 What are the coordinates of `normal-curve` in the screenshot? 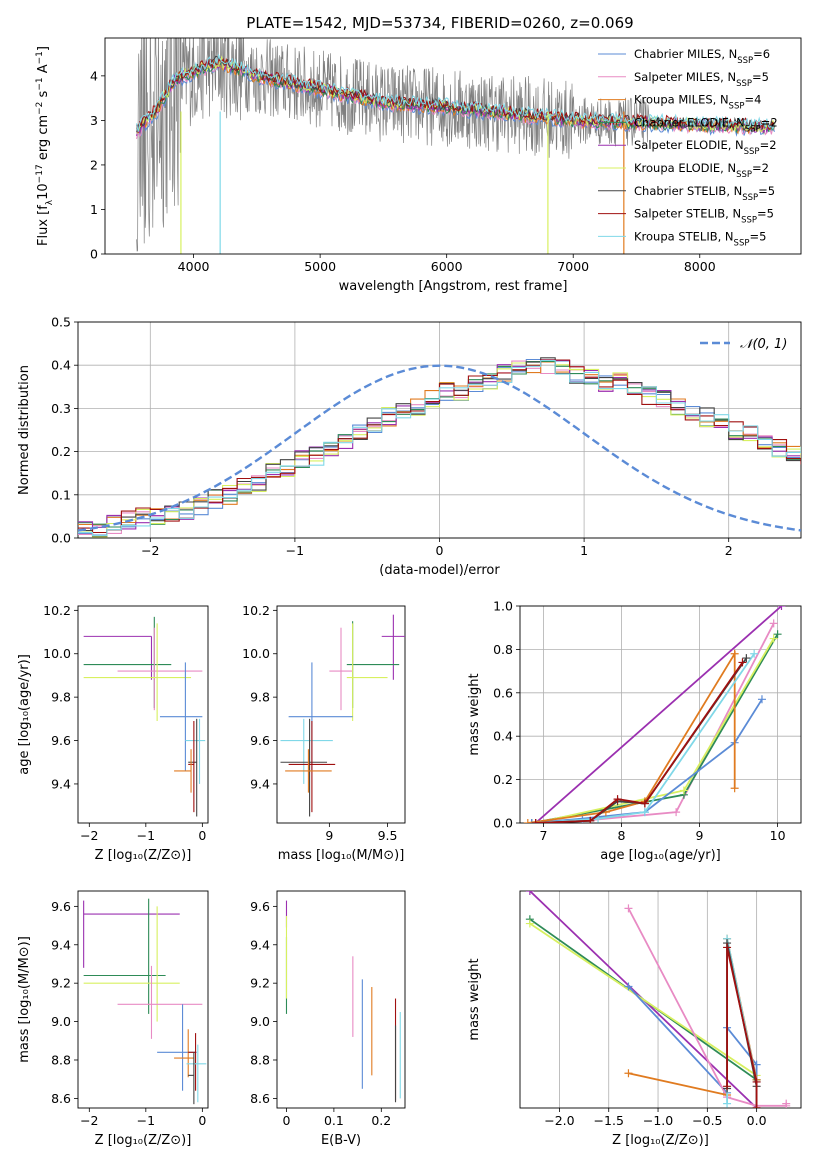 It's located at (439, 448).